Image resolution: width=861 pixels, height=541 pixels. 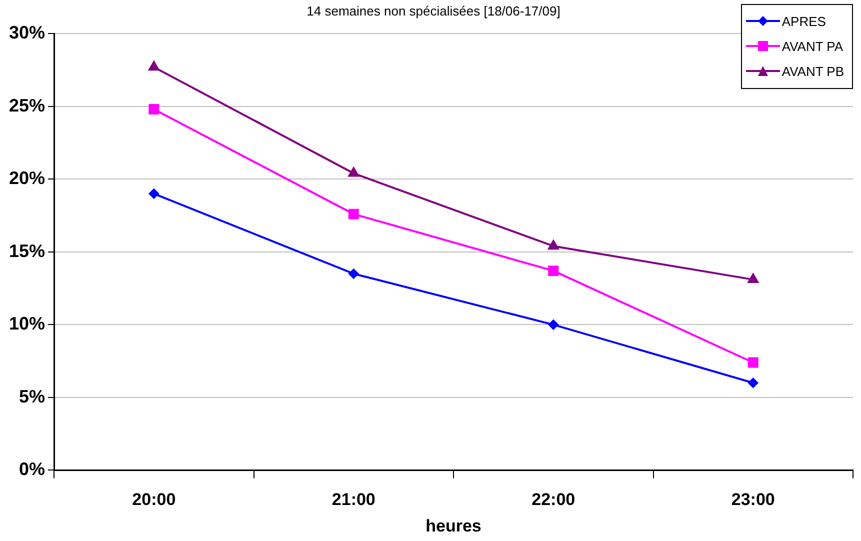 I want to click on x-tick-label: 20:00, so click(x=154, y=500).